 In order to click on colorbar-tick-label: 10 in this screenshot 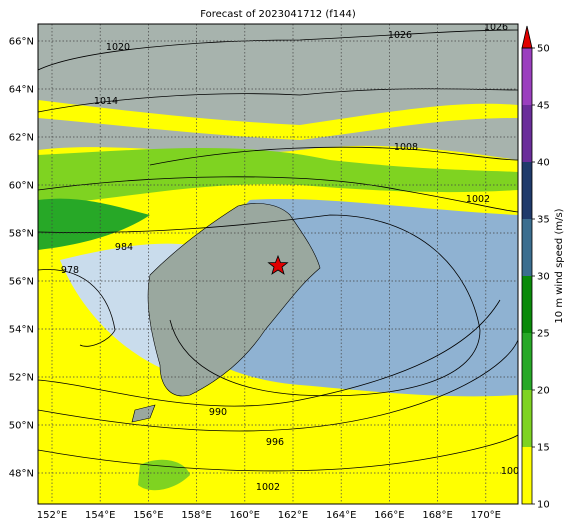, I will do `click(543, 505)`.